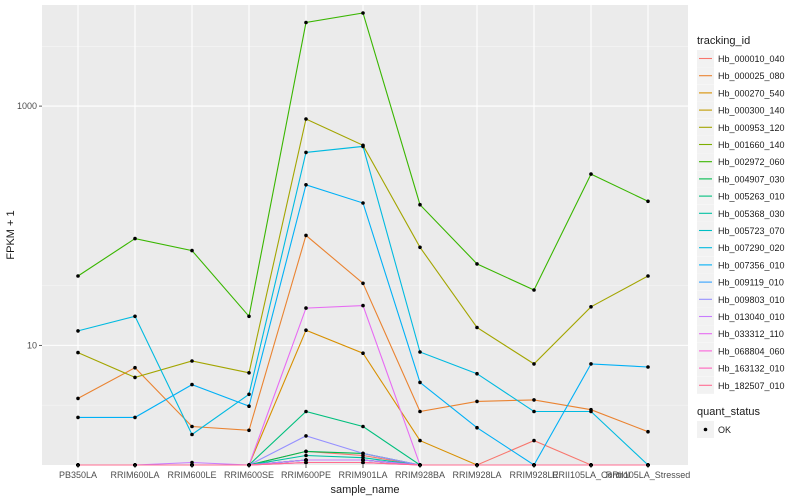  Describe the element at coordinates (751, 93) in the screenshot. I see `legend-label-Hb_000270_540: Hb_000270_540` at that location.